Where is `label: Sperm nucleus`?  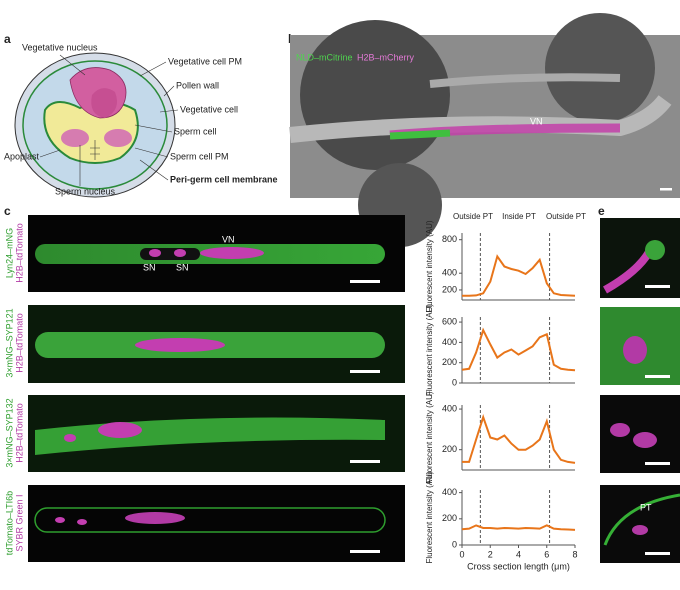 label: Sperm nucleus is located at coordinates (85, 191).